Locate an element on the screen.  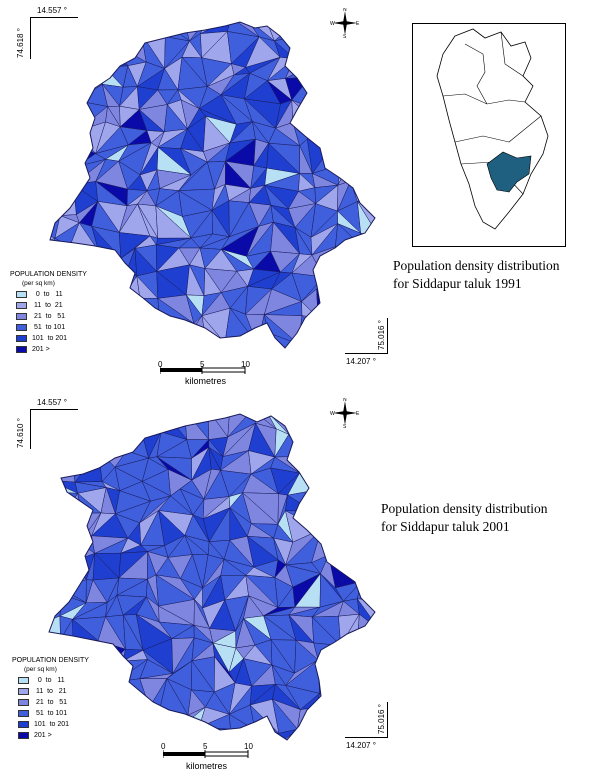
legend-title: POPULATION DENSITY is located at coordinates (48, 274).